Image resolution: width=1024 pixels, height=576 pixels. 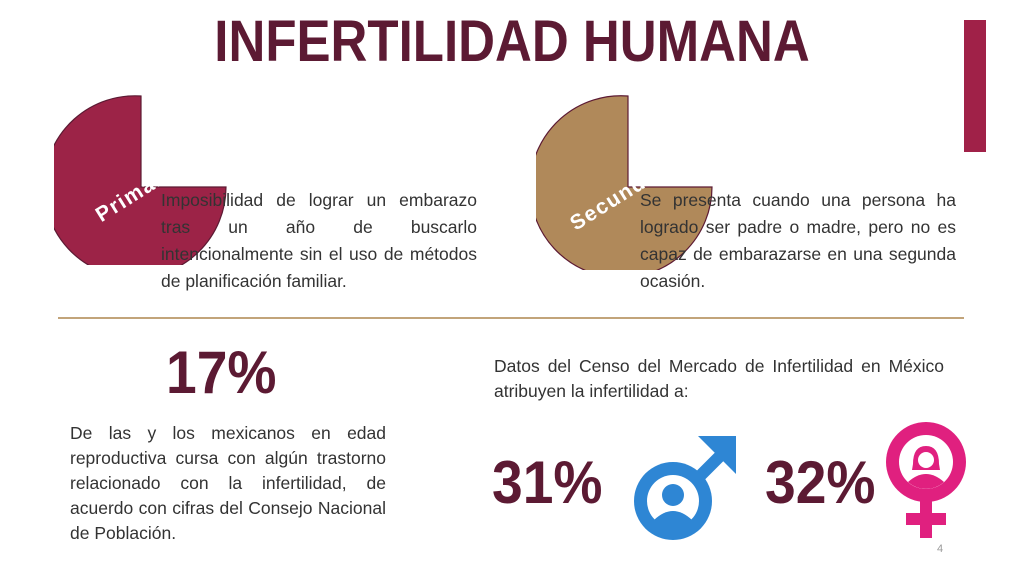 I want to click on female-stat-value: 32%, so click(x=820, y=482).